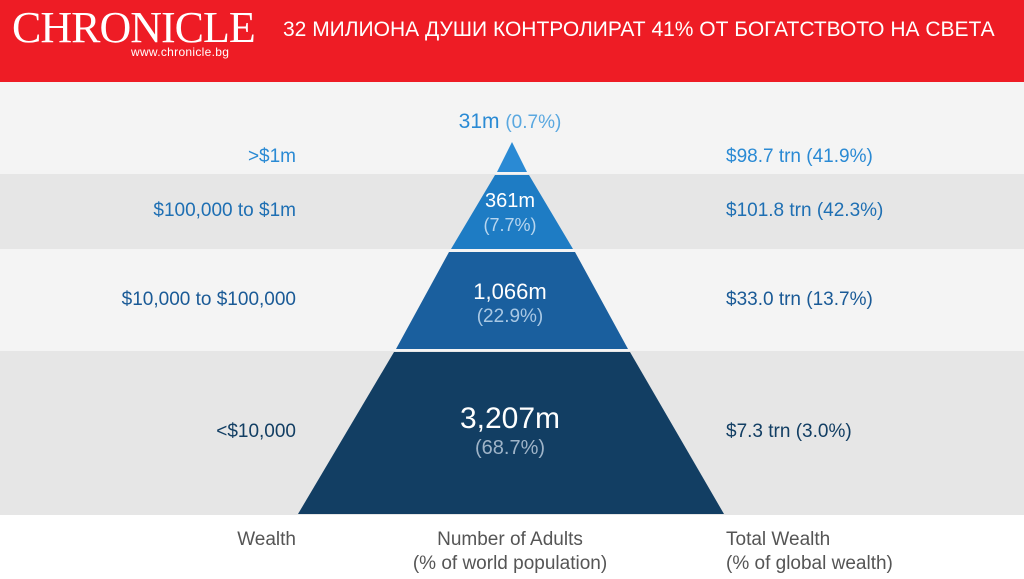 The image size is (1024, 579). I want to click on tier-1-adults-count: 31m, so click(479, 121).